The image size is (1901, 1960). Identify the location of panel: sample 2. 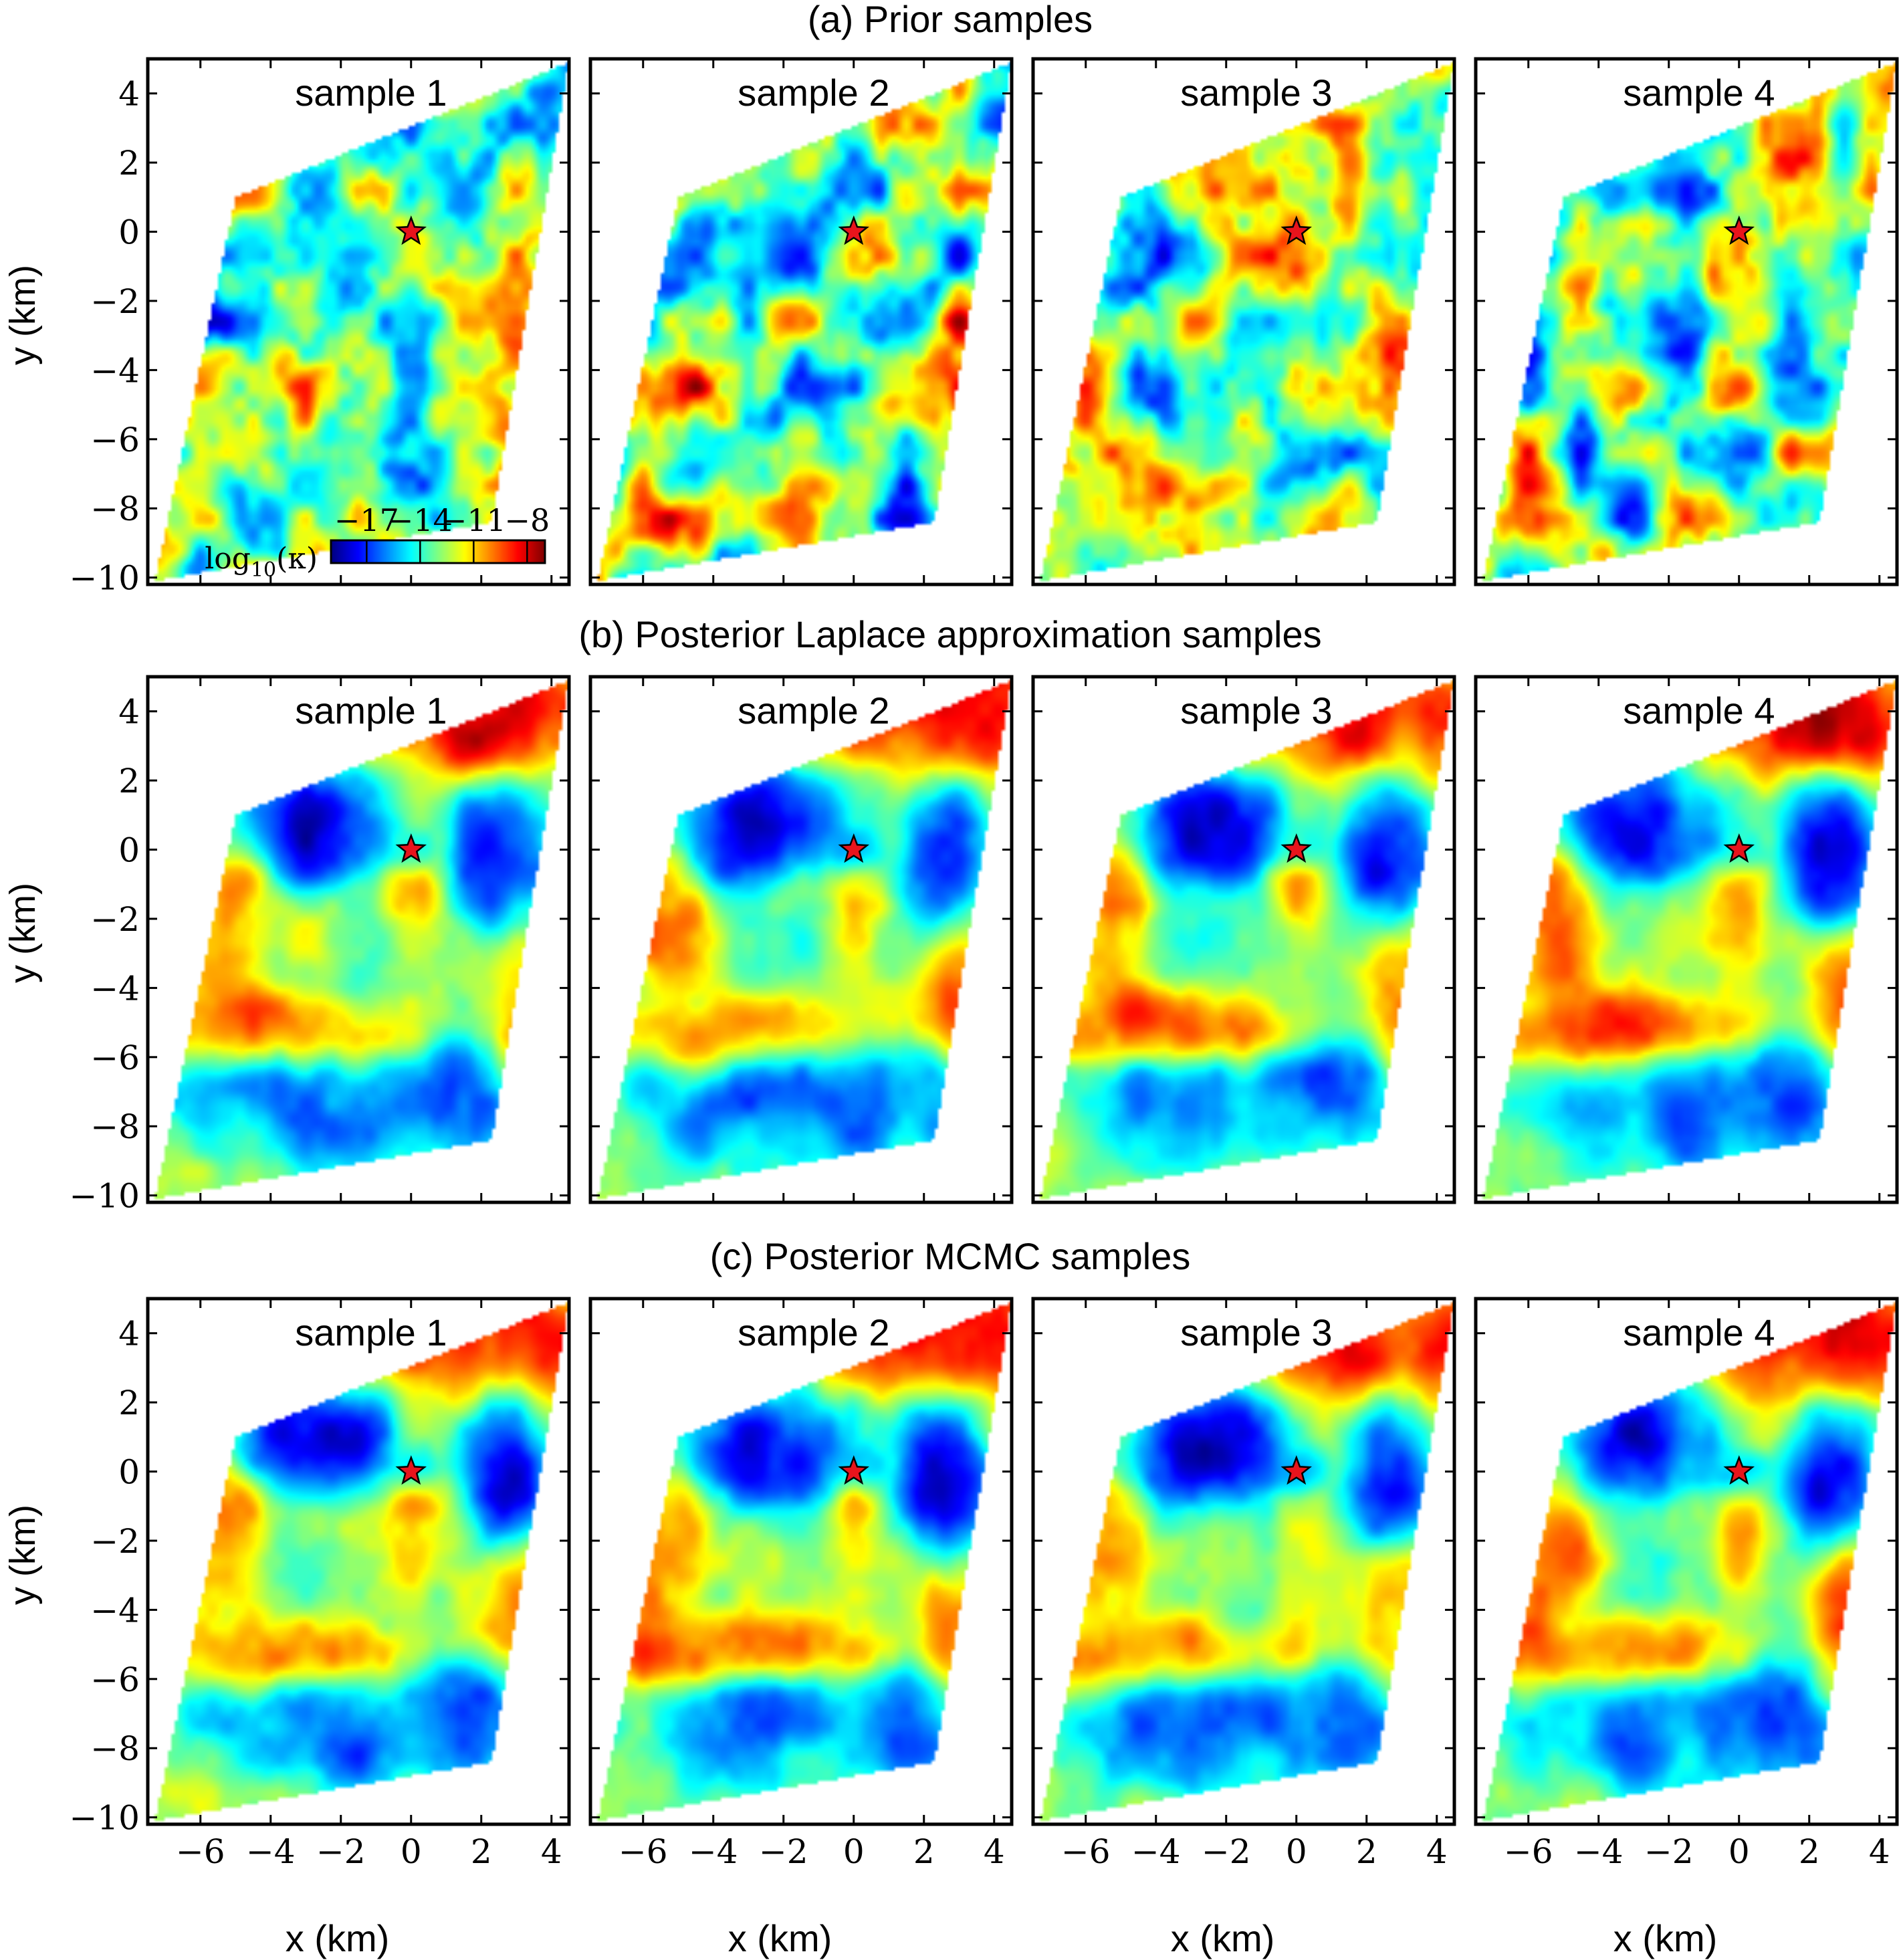
(801, 939).